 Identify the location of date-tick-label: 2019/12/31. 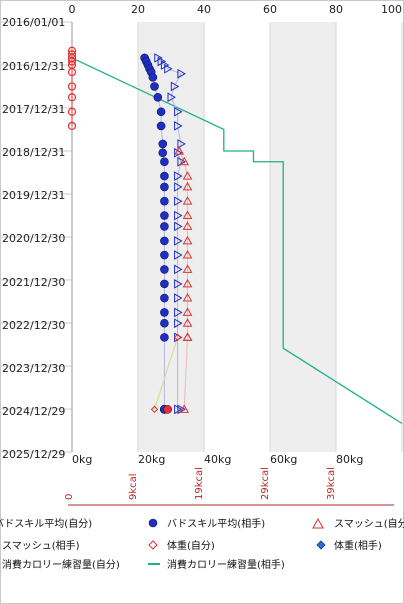
(33, 195).